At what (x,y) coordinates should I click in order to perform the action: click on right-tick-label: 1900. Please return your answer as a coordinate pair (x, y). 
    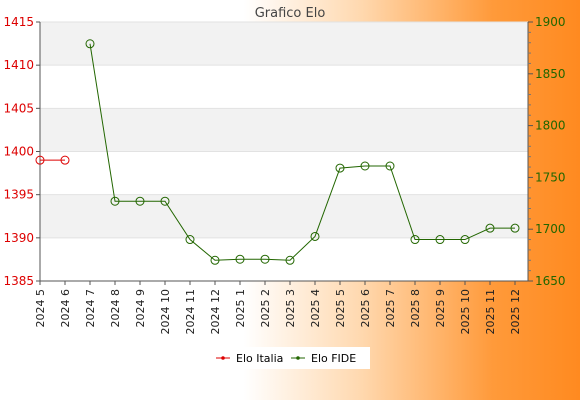
    Looking at the image, I should click on (550, 22).